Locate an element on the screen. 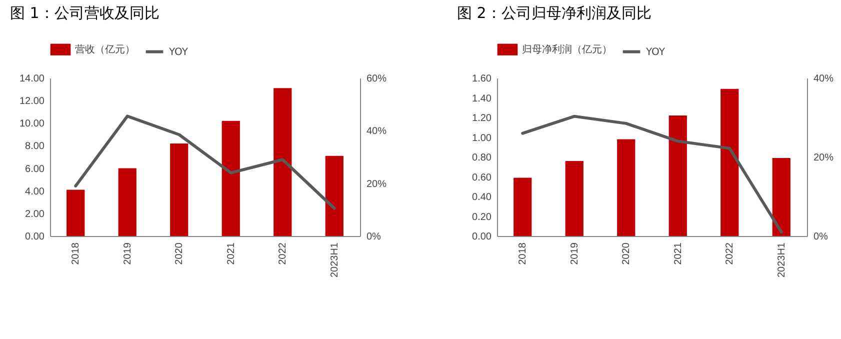 The image size is (841, 339). y2-tick-label: 60% is located at coordinates (376, 79).